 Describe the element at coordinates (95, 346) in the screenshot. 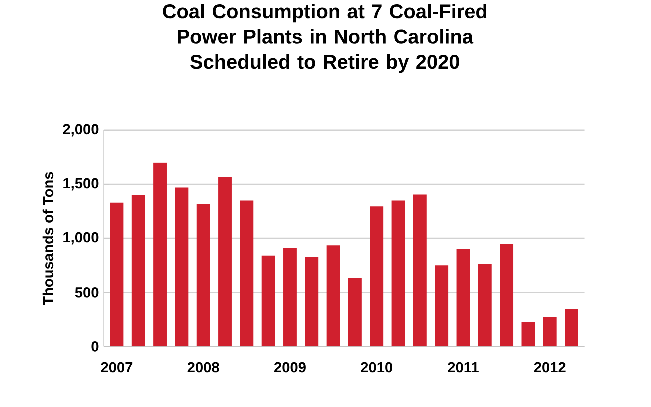

I see `y-tick-label: 0` at that location.